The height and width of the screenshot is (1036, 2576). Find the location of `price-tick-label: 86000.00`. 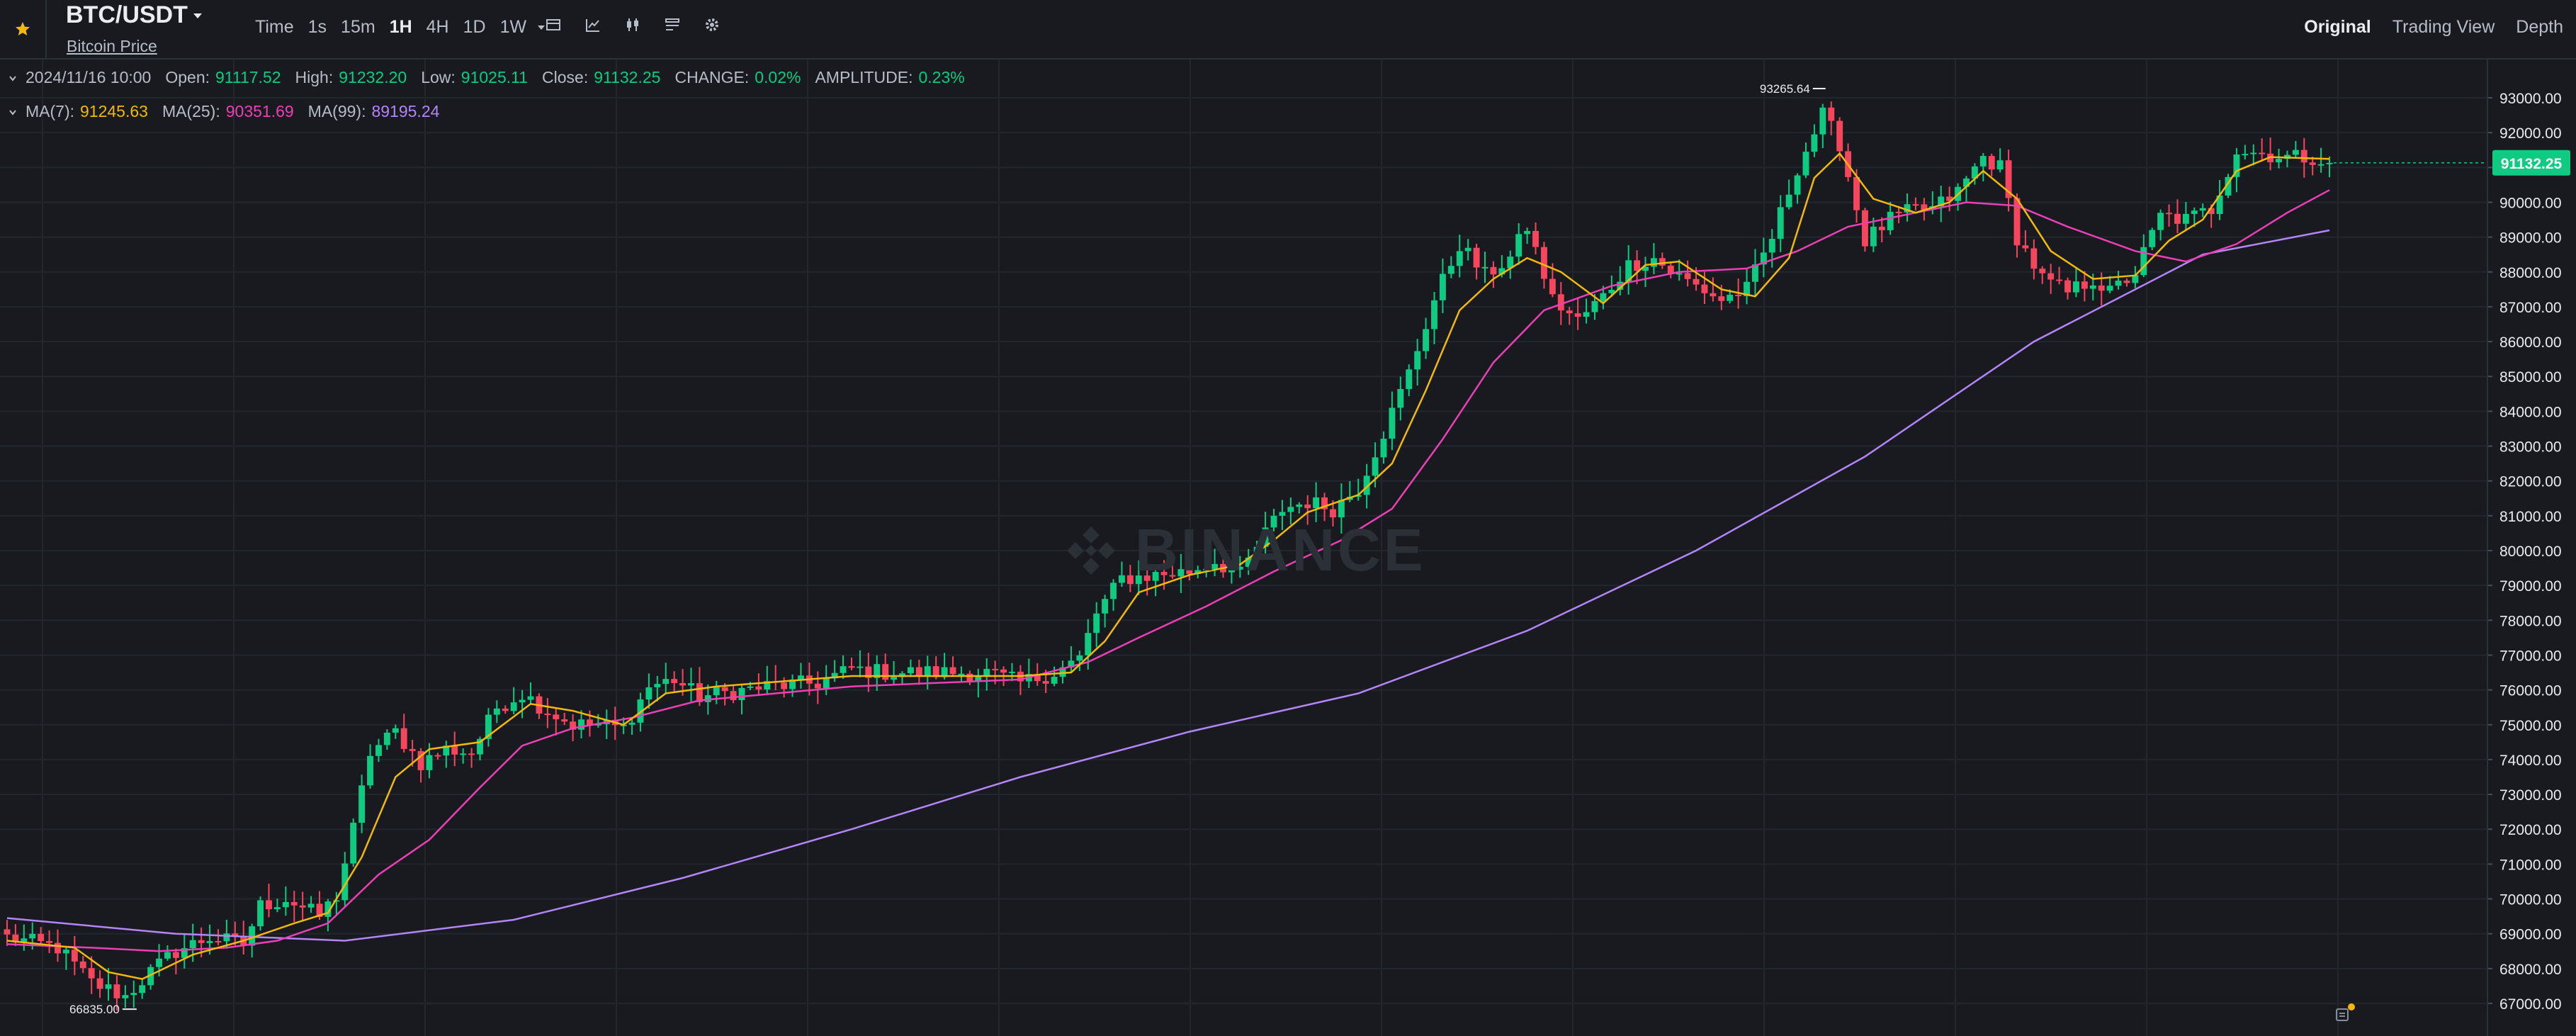

price-tick-label: 86000.00 is located at coordinates (2530, 342).